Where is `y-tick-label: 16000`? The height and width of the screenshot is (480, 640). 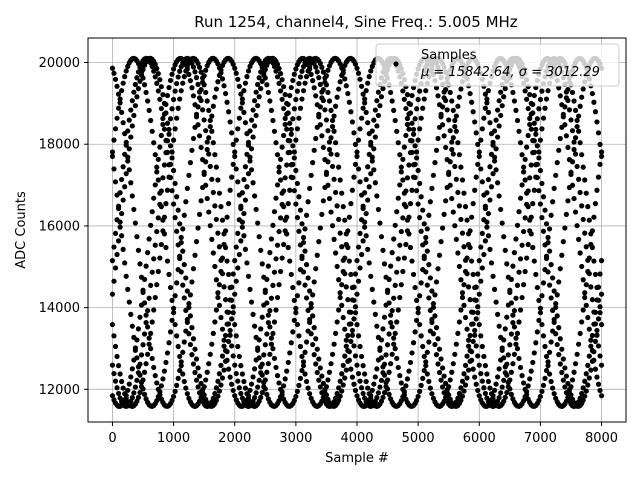
y-tick-label: 16000 is located at coordinates (59, 226).